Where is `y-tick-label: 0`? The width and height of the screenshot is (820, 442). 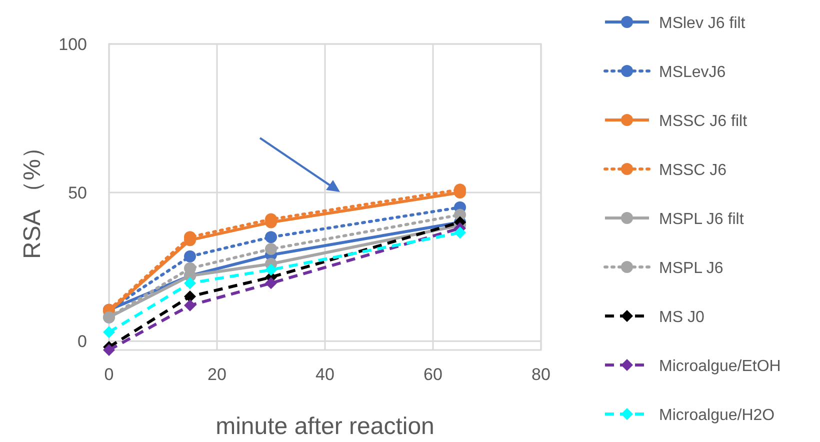
y-tick-label: 0 is located at coordinates (82, 342).